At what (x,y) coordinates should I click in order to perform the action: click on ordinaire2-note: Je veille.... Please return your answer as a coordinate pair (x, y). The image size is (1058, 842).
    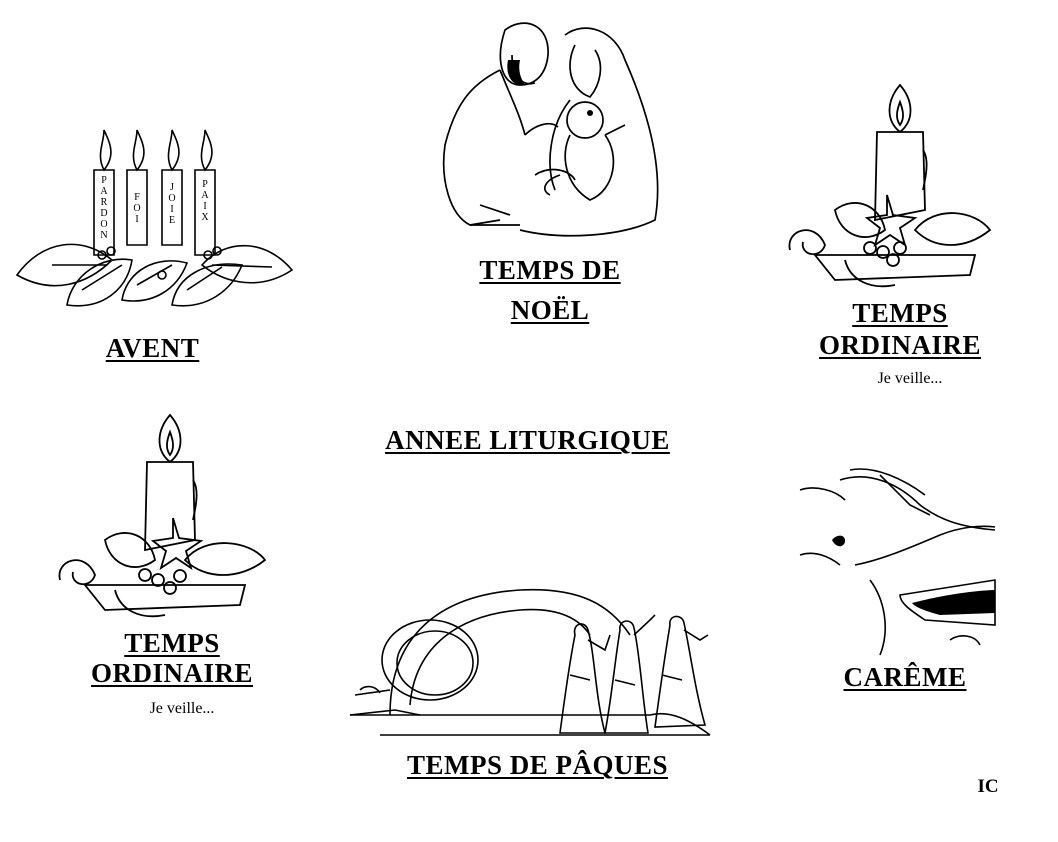
    Looking at the image, I should click on (182, 708).